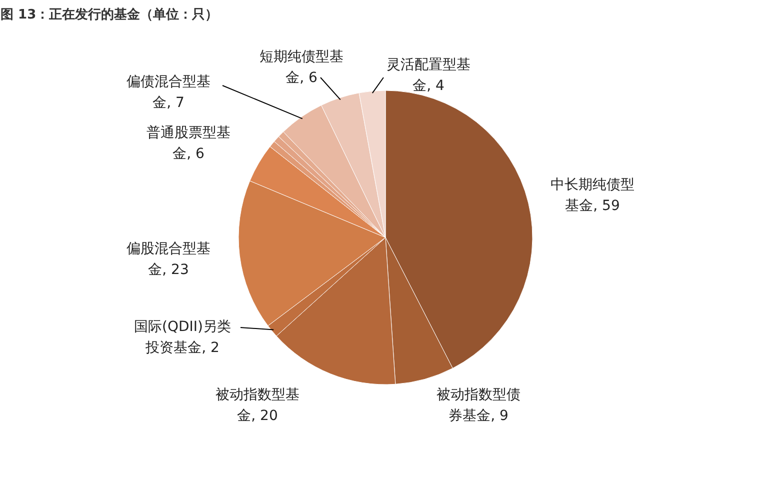 The image size is (769, 478). Describe the element at coordinates (168, 92) in the screenshot. I see `slice-label: 偏债混合型基金, 7` at that location.